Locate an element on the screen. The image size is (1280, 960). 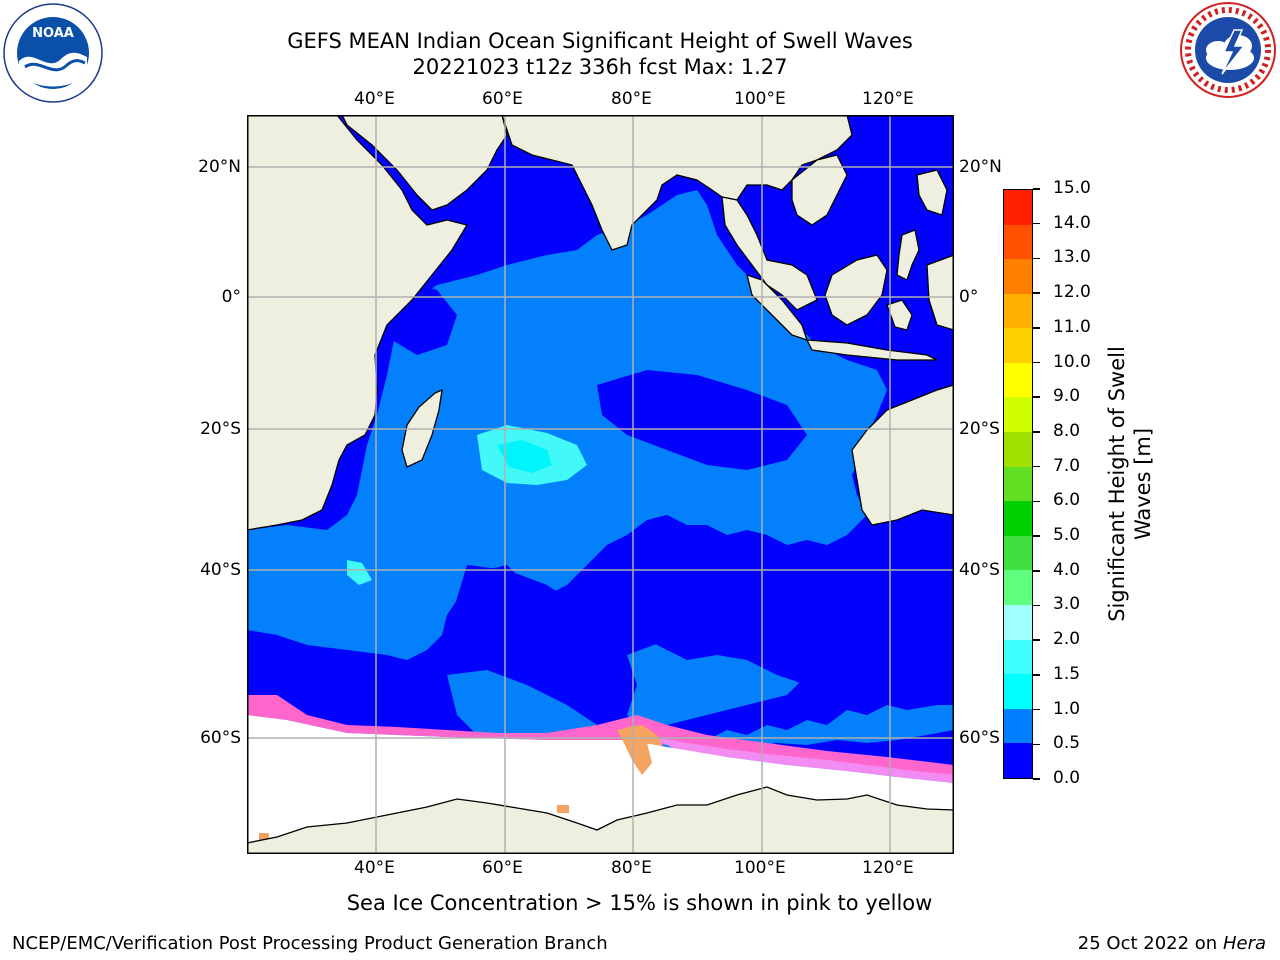
footer-date-text: 25 Oct 2022 on is located at coordinates (1150, 943).